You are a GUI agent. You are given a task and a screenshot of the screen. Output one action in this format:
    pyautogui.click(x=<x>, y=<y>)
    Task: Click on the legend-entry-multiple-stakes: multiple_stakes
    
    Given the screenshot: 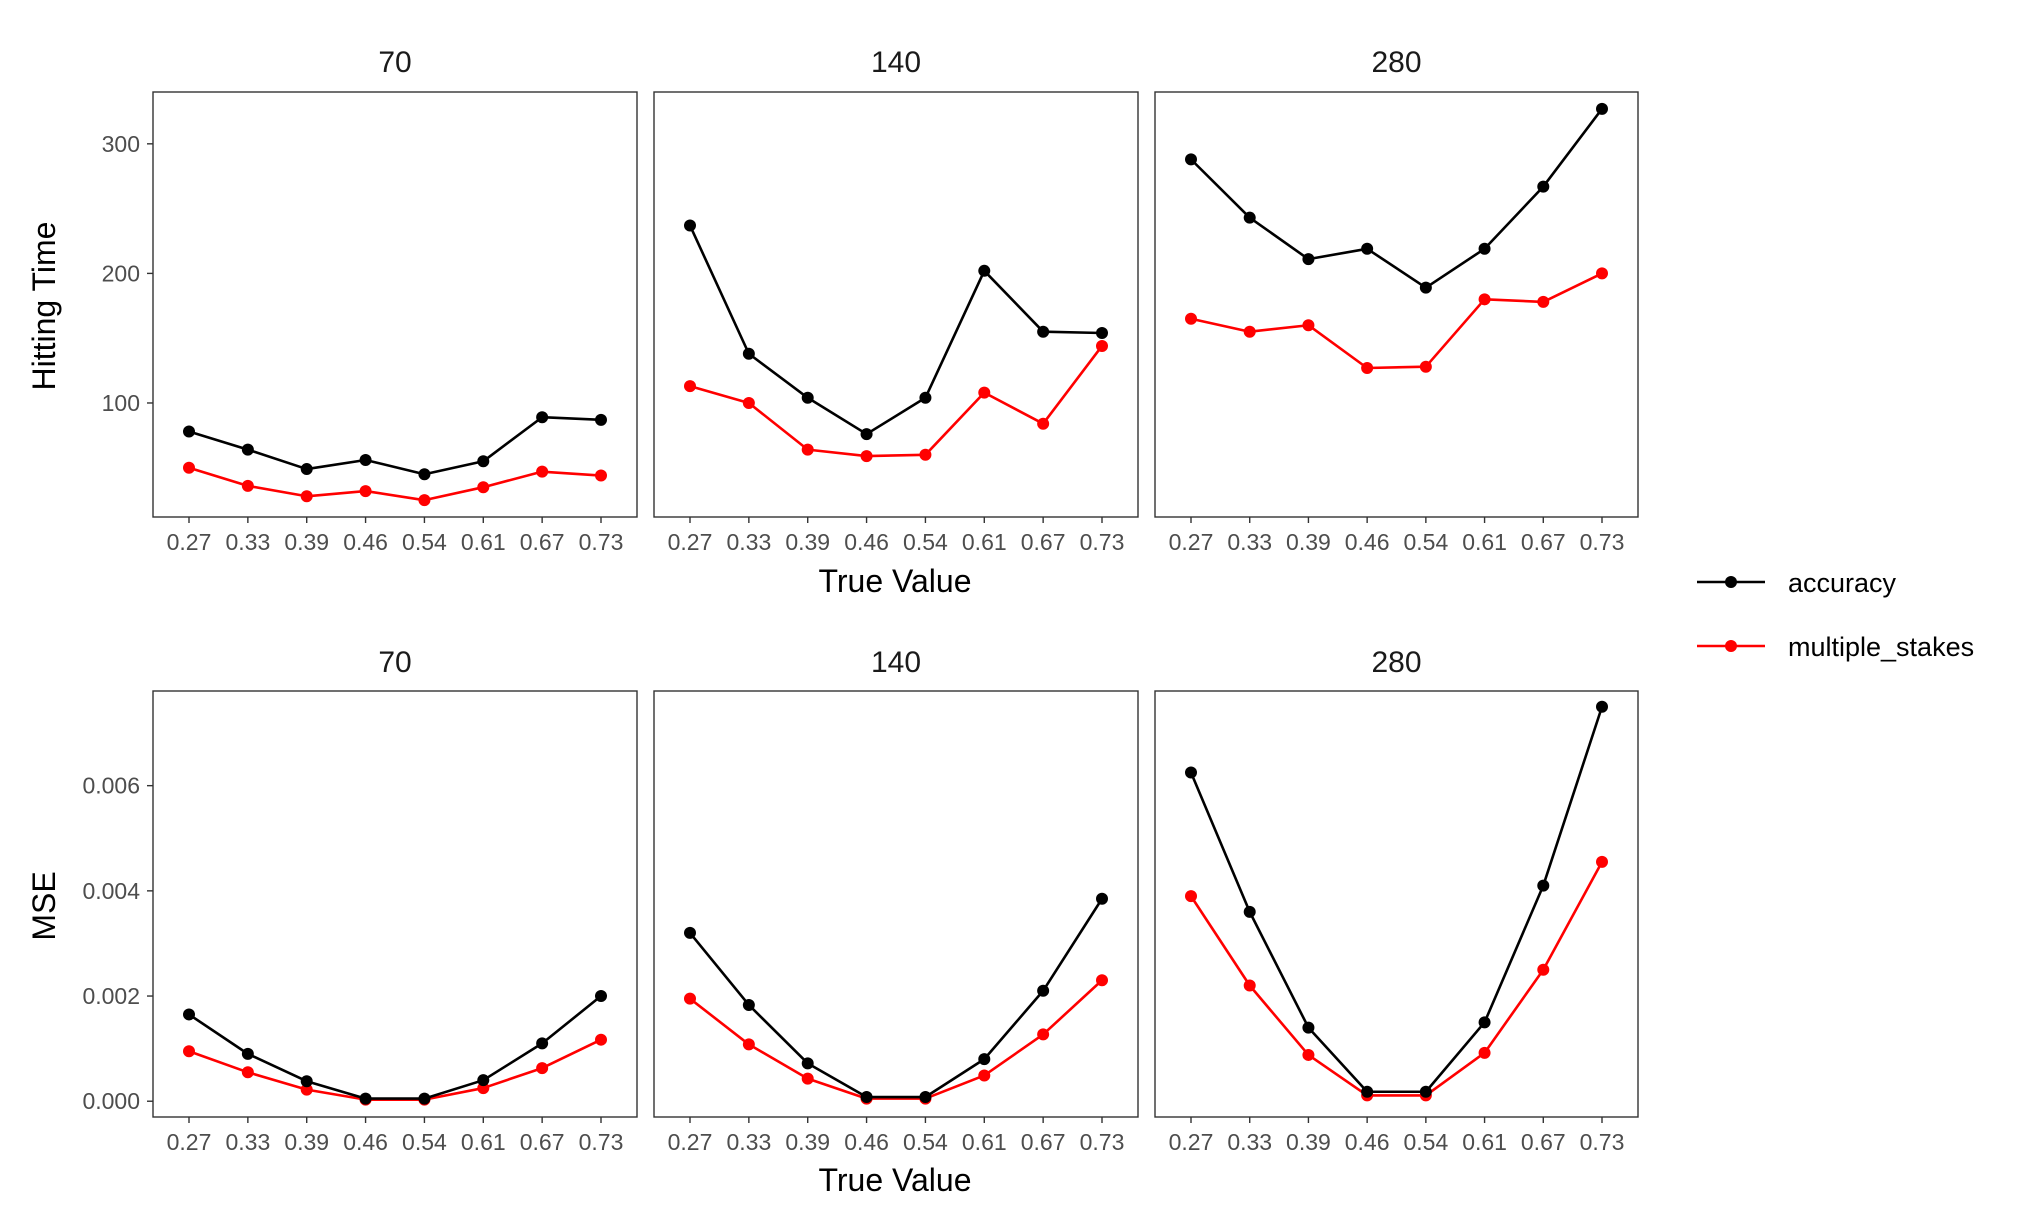 What is the action you would take?
    pyautogui.click(x=1835, y=647)
    